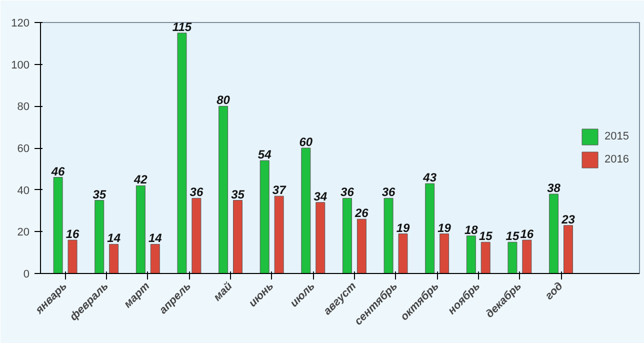 The width and height of the screenshot is (644, 343). What do you see at coordinates (554, 291) in the screenshot?
I see `x-tick-label: год` at bounding box center [554, 291].